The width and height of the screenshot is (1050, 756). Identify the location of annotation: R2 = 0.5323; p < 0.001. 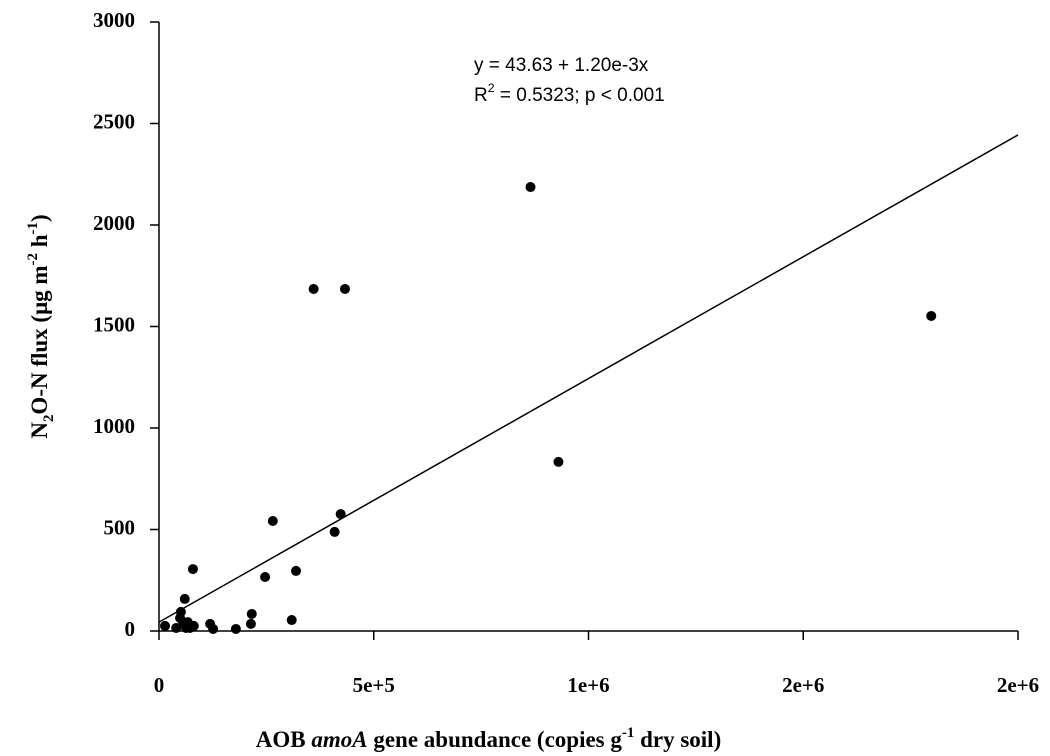
(569, 93).